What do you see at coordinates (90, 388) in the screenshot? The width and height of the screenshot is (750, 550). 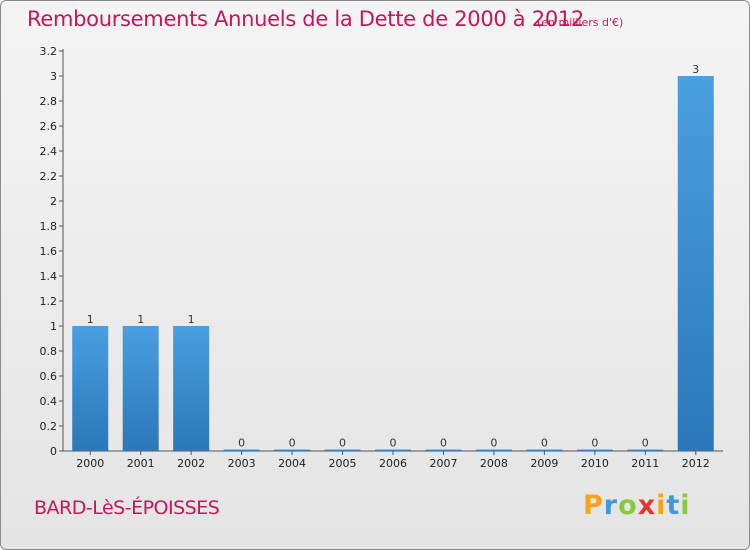 I see `bar-2000` at bounding box center [90, 388].